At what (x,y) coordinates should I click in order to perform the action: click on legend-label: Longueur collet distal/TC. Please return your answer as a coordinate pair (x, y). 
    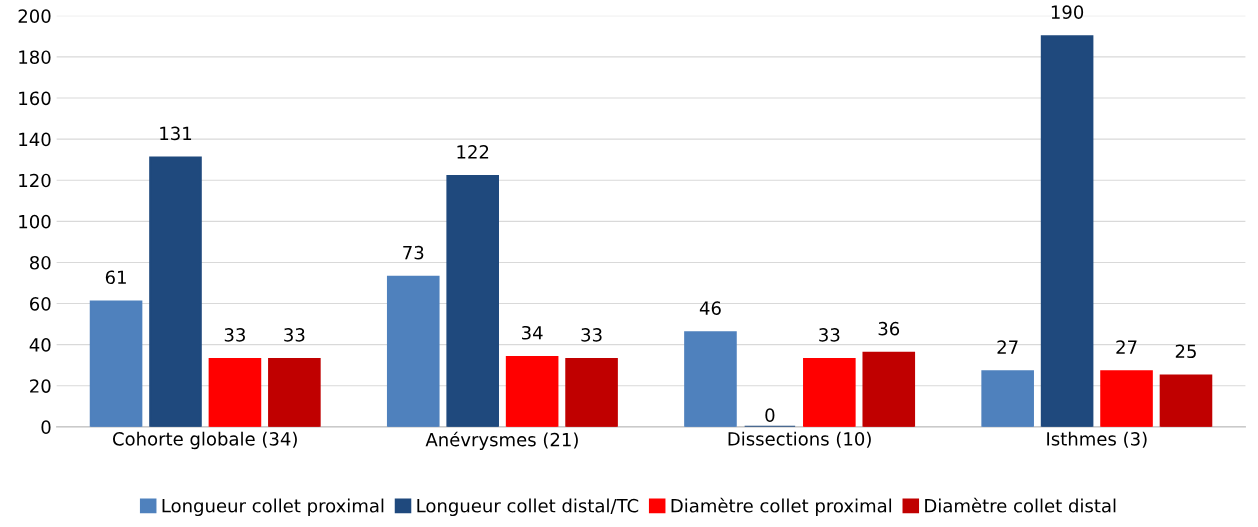
    Looking at the image, I should click on (528, 507).